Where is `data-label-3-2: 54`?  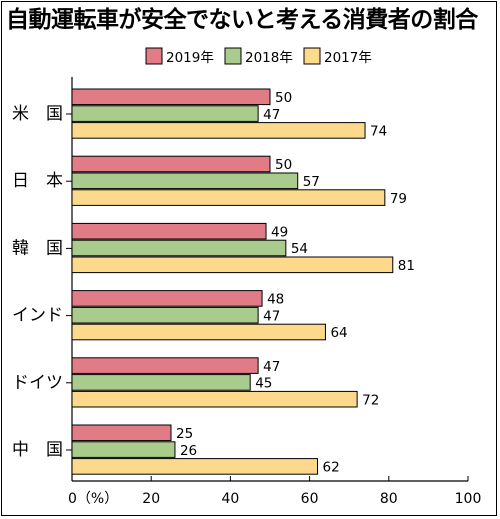 data-label-3-2: 54 is located at coordinates (299, 249).